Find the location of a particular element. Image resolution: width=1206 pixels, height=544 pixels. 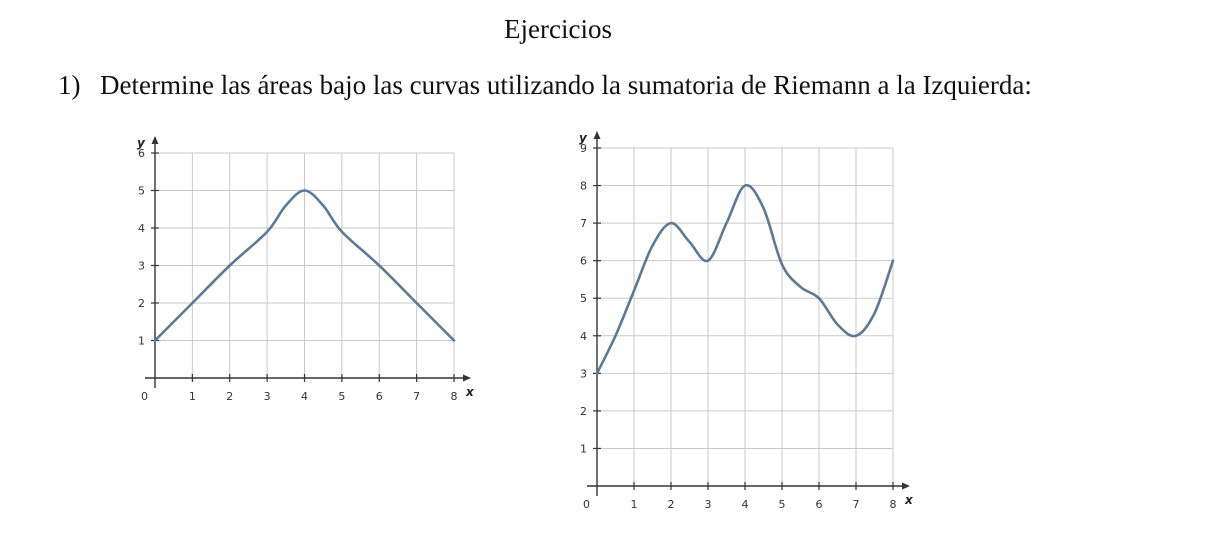

g1-y-tick-label: 6 is located at coordinates (583, 261).